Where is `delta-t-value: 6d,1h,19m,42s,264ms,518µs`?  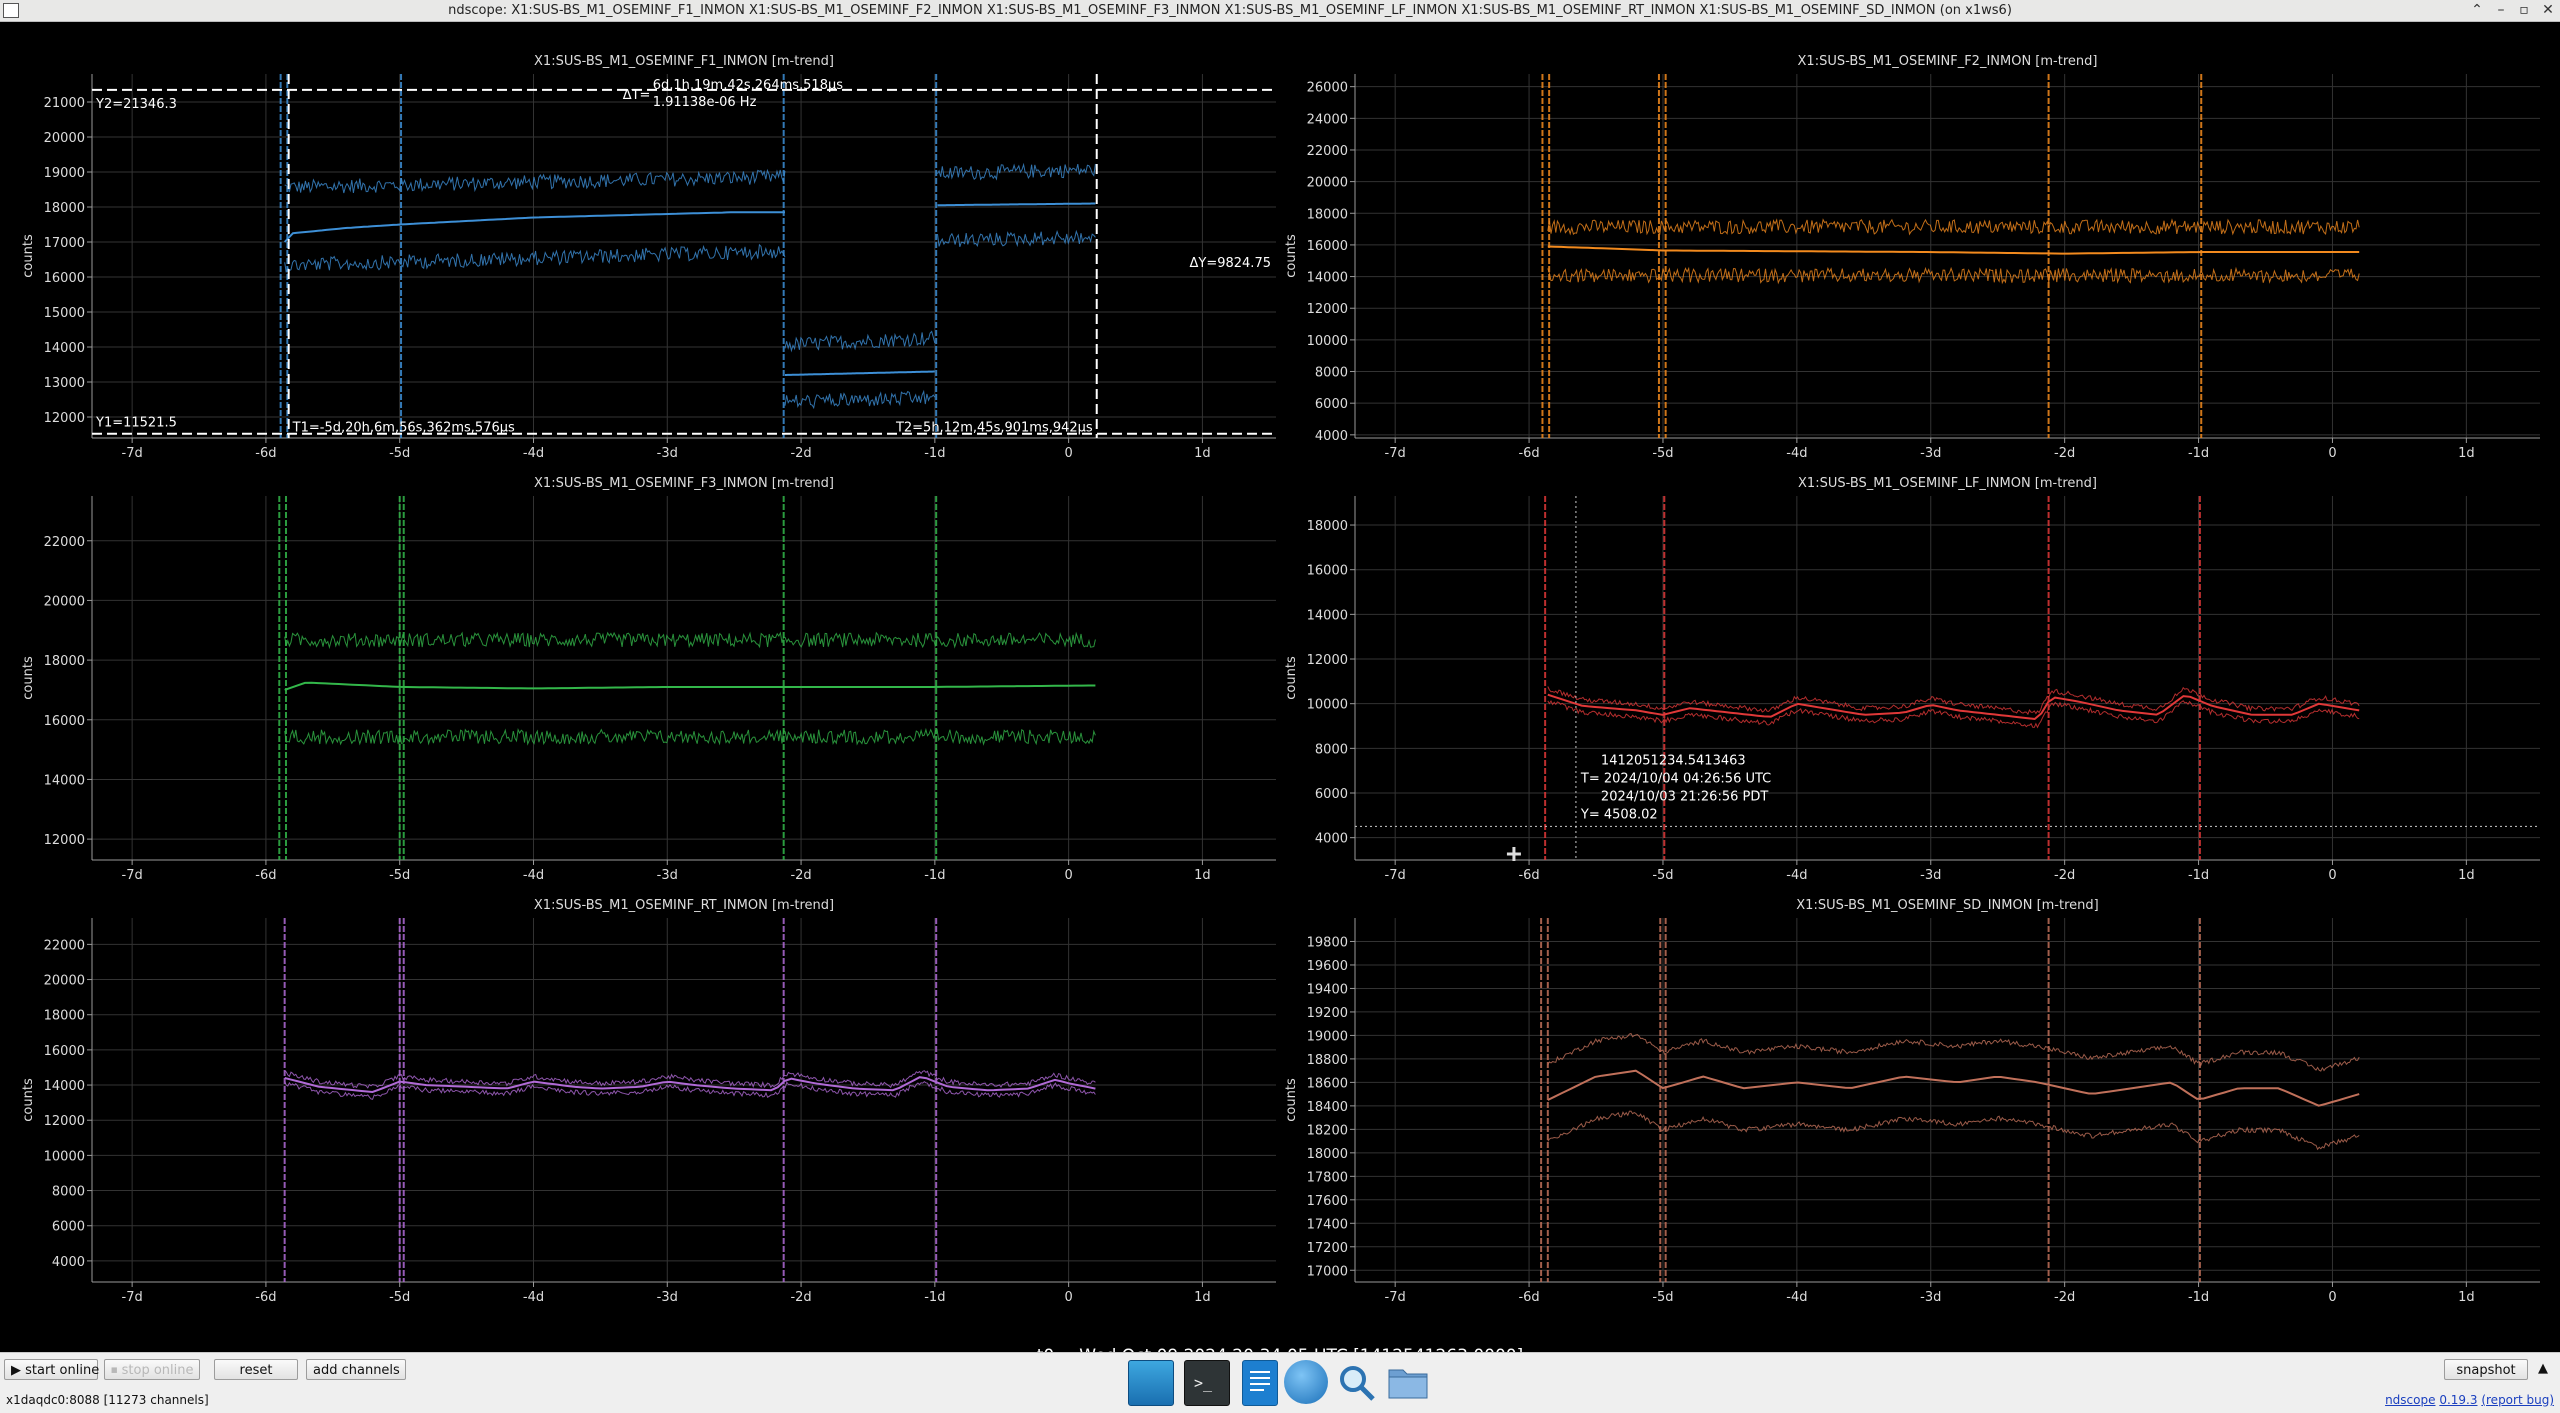
delta-t-value: 6d,1h,19m,42s,264ms,518µs is located at coordinates (748, 85).